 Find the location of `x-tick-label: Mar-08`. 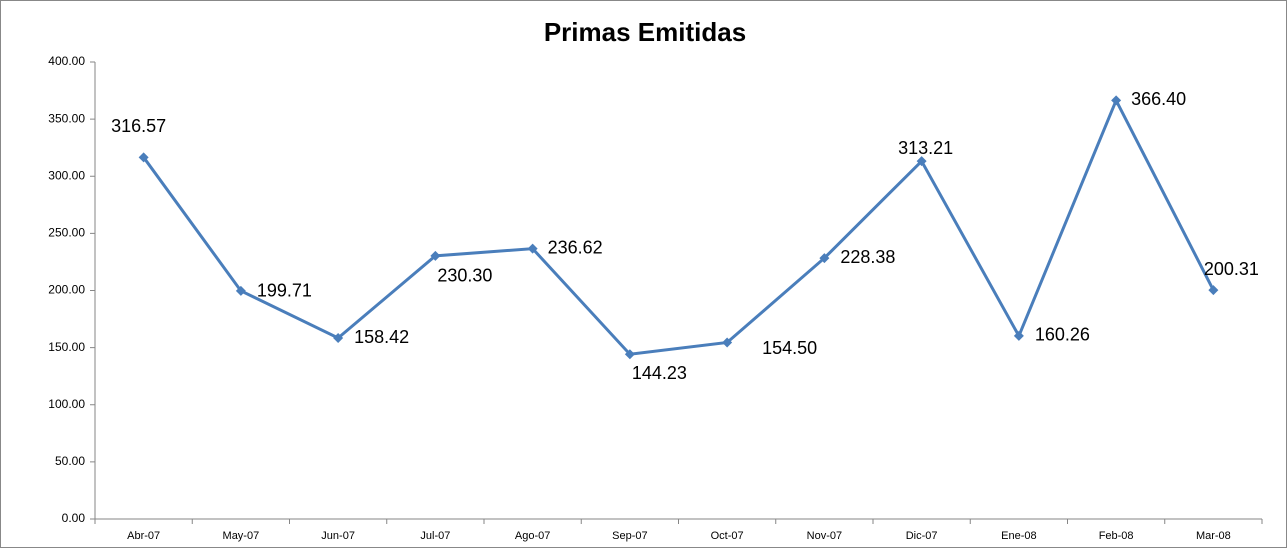

x-tick-label: Mar-08 is located at coordinates (1213, 536).